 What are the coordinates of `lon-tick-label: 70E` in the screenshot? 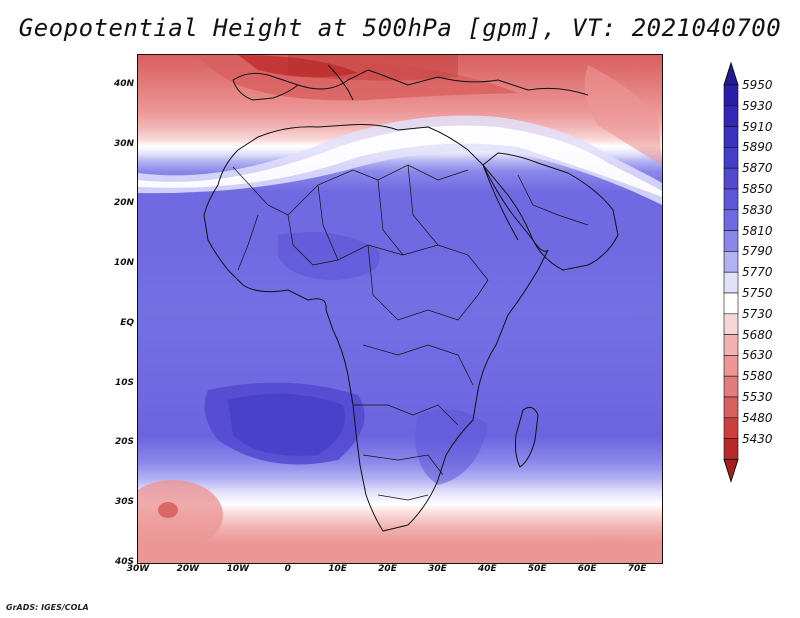 It's located at (637, 569).